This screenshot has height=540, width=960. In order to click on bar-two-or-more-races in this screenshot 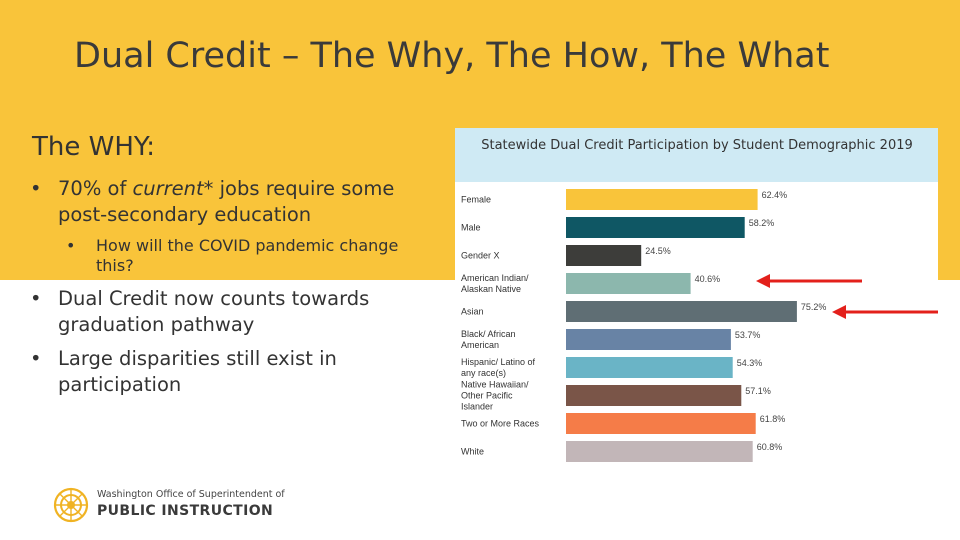, I will do `click(661, 423)`.